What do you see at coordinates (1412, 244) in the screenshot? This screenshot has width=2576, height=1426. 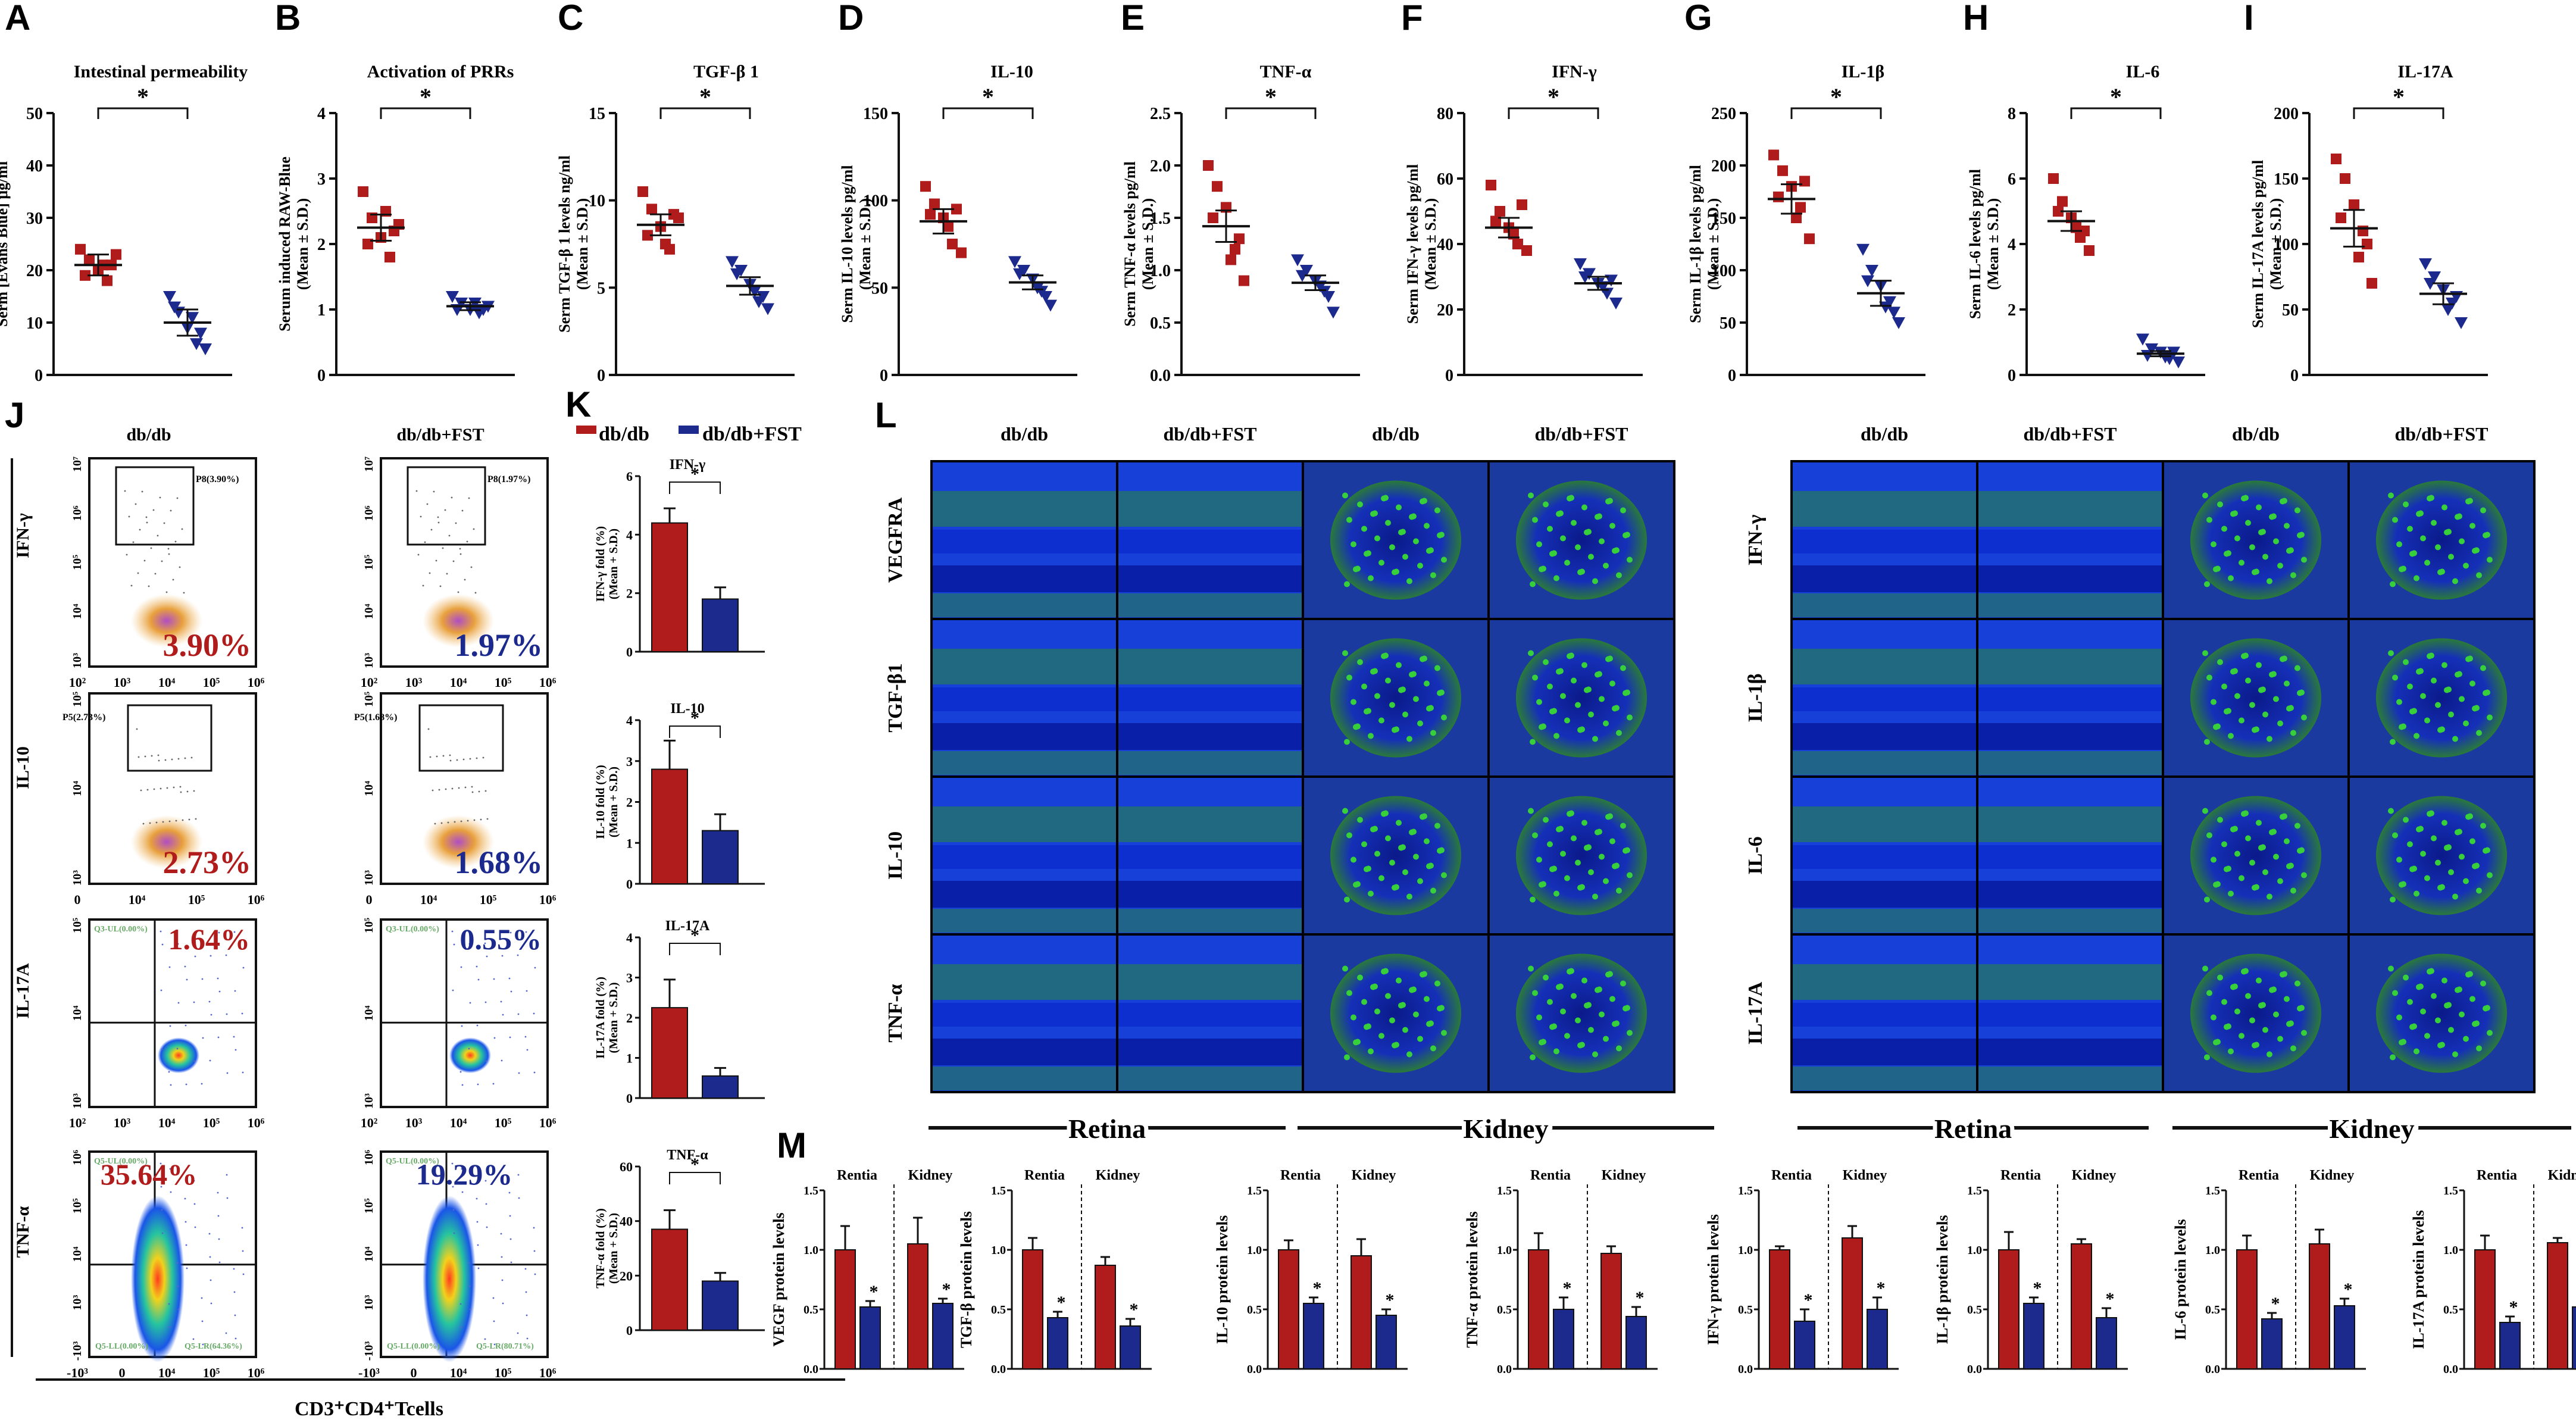 I see `y-axis-label: Serm IFN-γ levels pg/ml` at bounding box center [1412, 244].